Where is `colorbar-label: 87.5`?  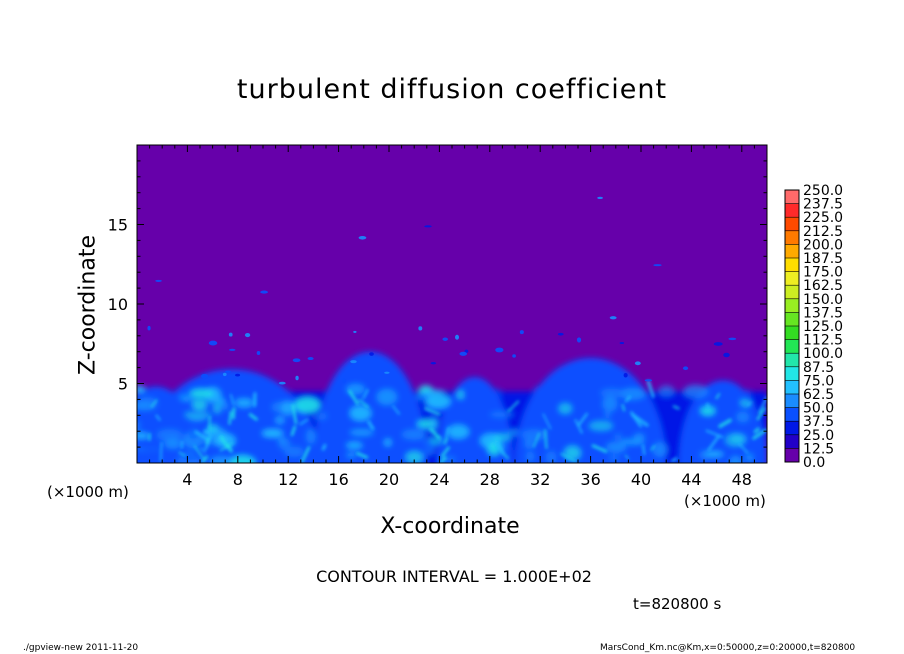 colorbar-label: 87.5 is located at coordinates (818, 368).